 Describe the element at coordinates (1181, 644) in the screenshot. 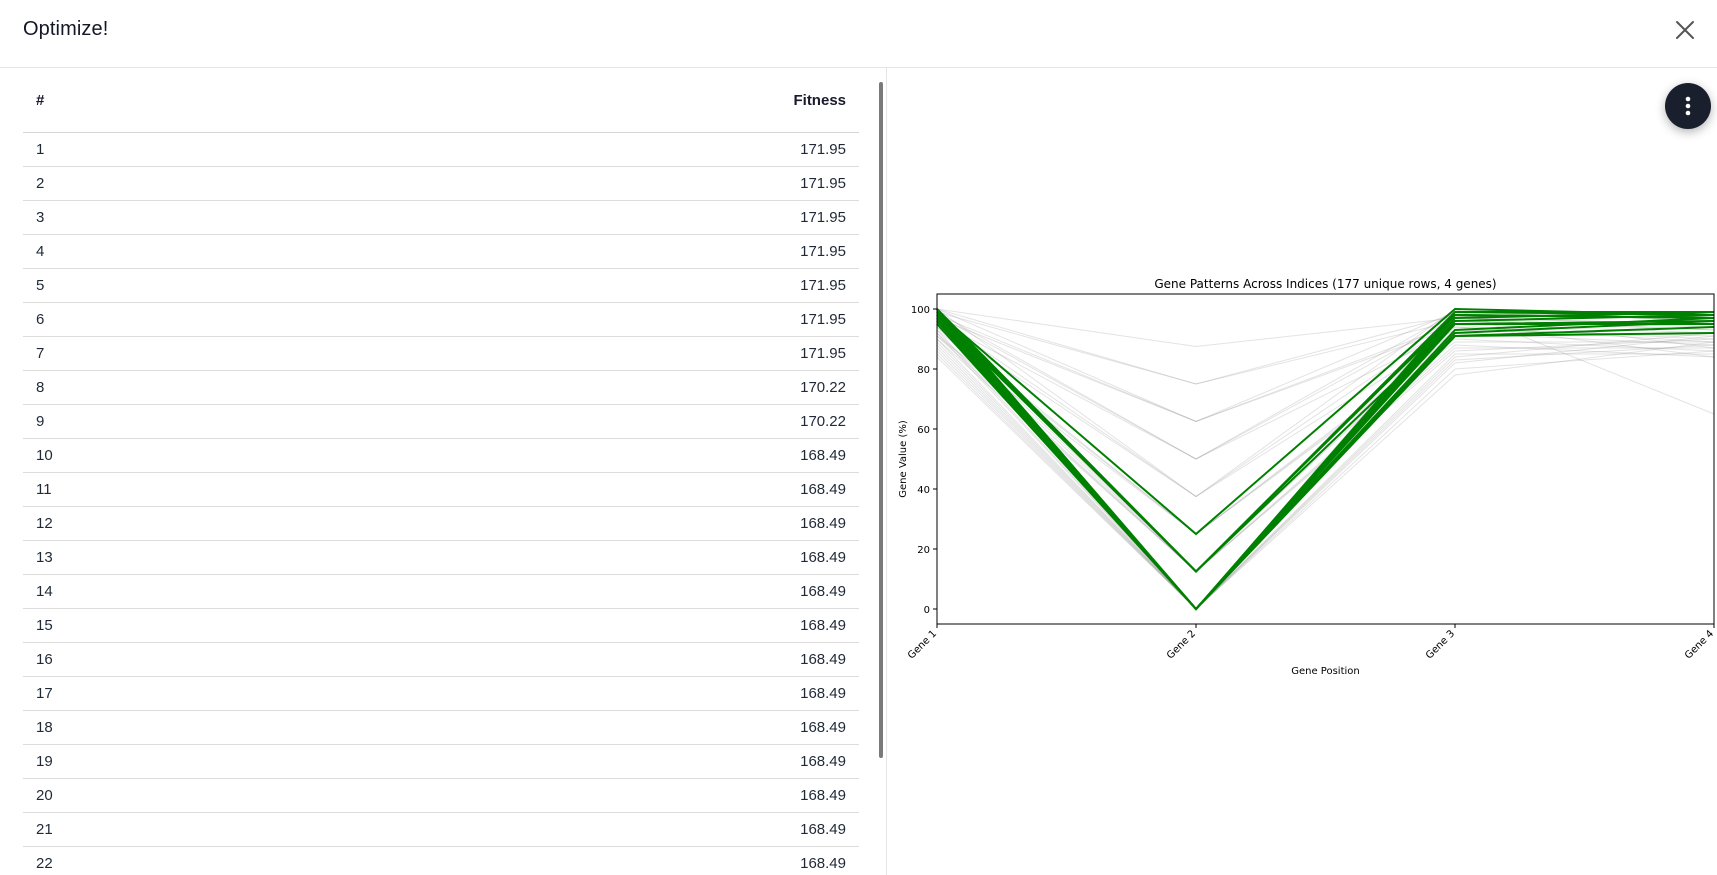

I see `x-tick-label: Gene 2` at that location.